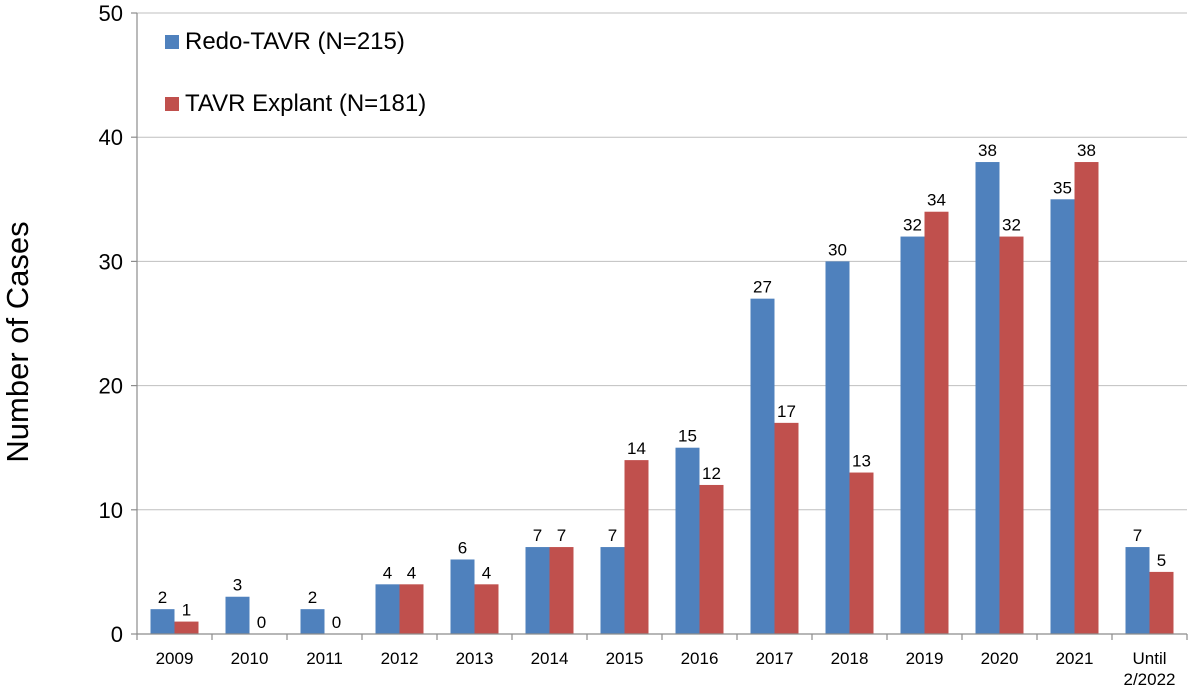 The width and height of the screenshot is (1200, 692). Describe the element at coordinates (111, 386) in the screenshot. I see `y-tick-label: 20` at that location.